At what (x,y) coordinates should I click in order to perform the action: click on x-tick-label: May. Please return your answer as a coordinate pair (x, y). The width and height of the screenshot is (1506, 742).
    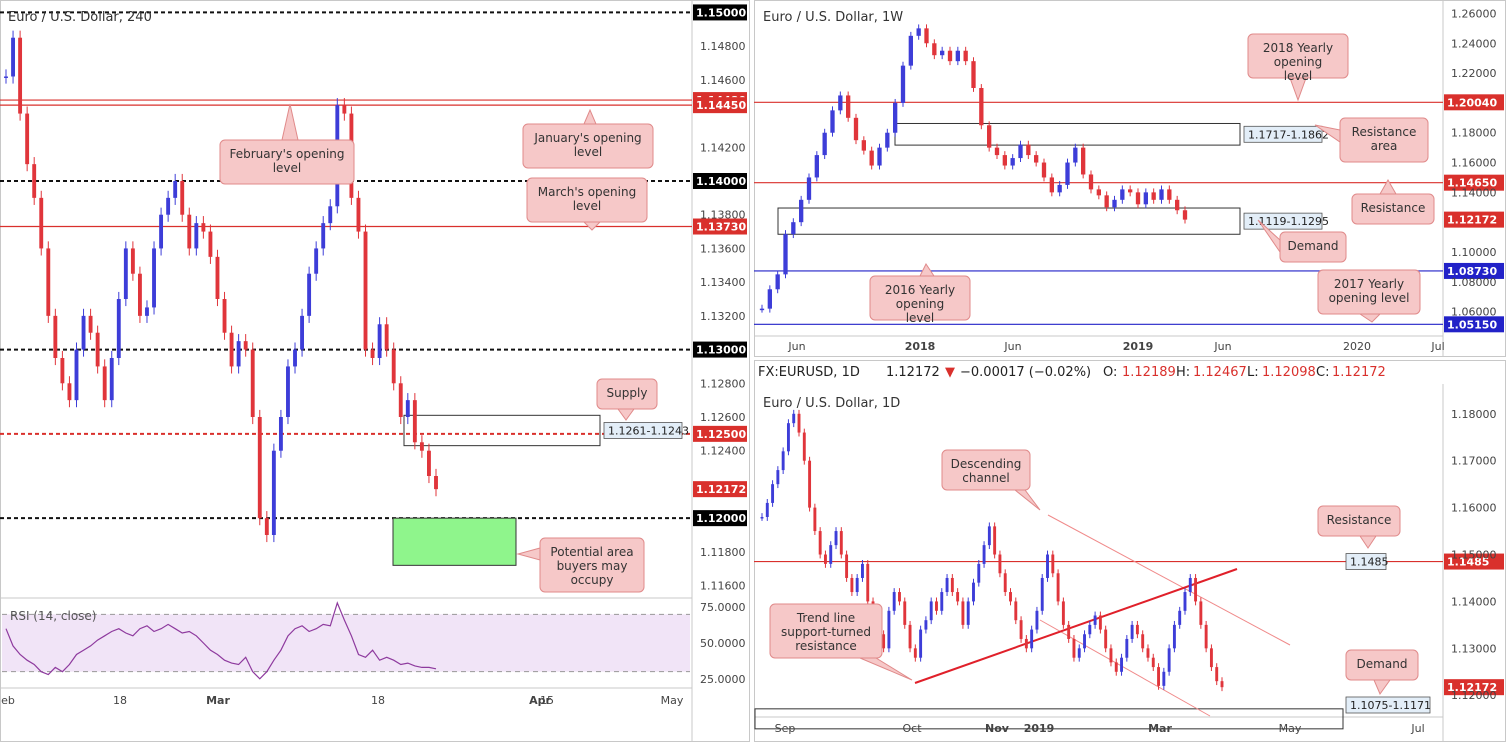
    Looking at the image, I should click on (1290, 728).